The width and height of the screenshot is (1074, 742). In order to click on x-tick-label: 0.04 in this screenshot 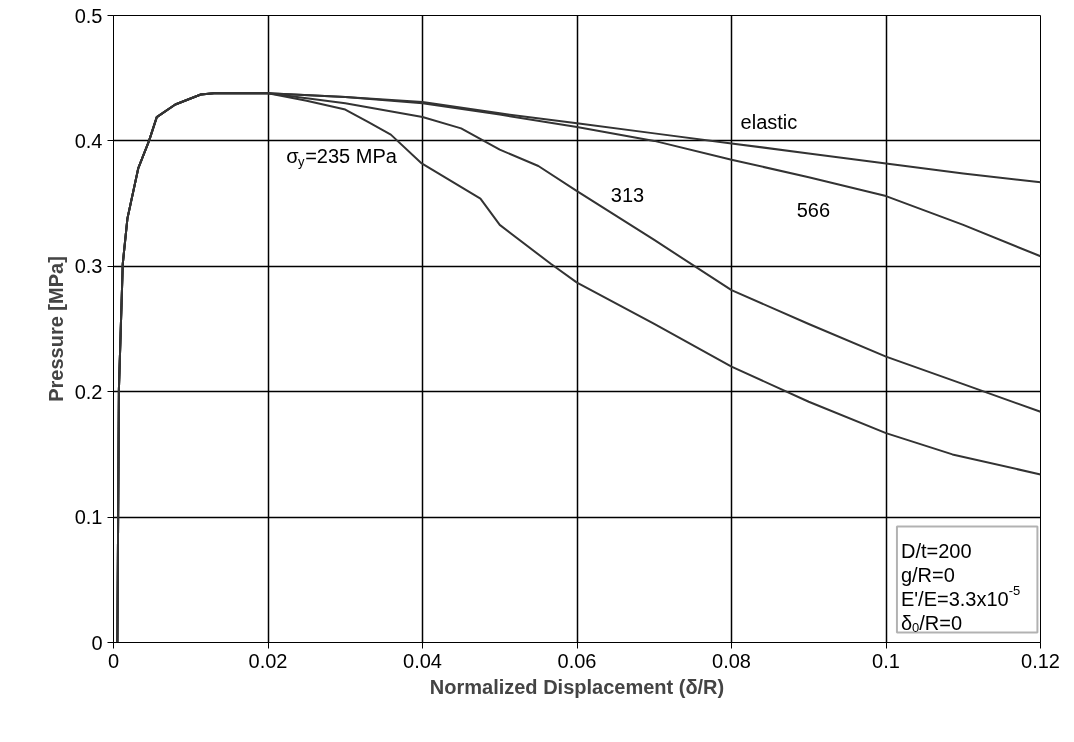, I will do `click(422, 660)`.